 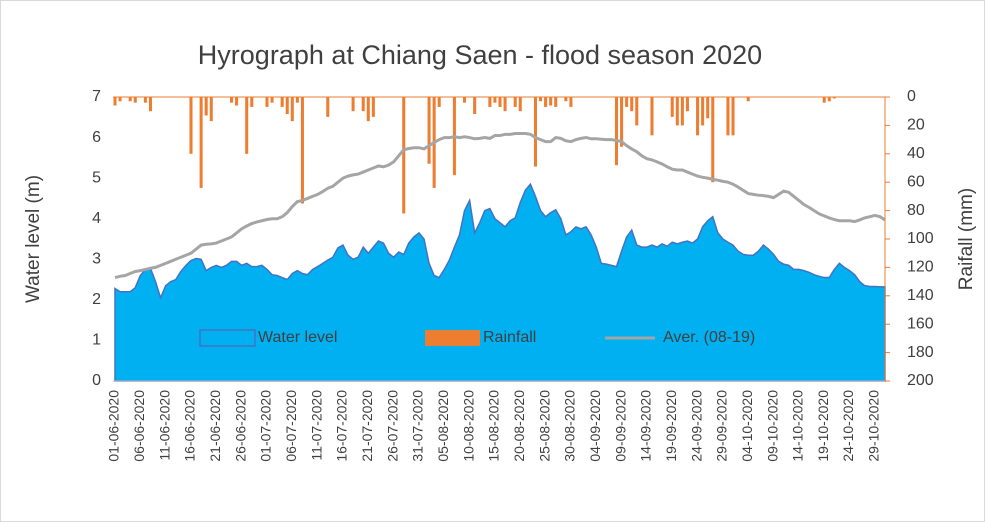 What do you see at coordinates (920, 267) in the screenshot?
I see `y2-tick-label: 120` at bounding box center [920, 267].